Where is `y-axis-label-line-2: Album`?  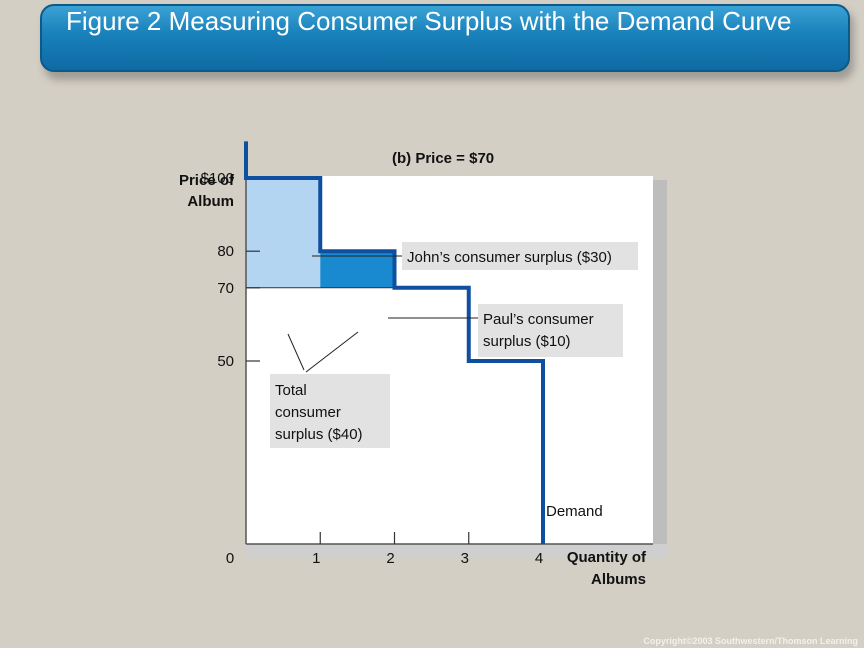 y-axis-label-line-2: Album is located at coordinates (210, 201).